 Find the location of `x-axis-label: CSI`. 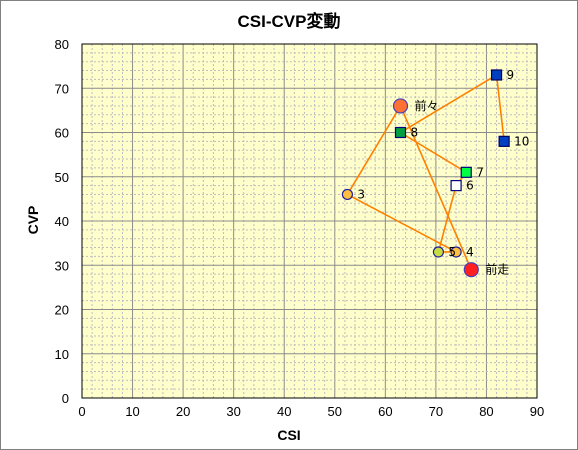

x-axis-label: CSI is located at coordinates (288, 435).